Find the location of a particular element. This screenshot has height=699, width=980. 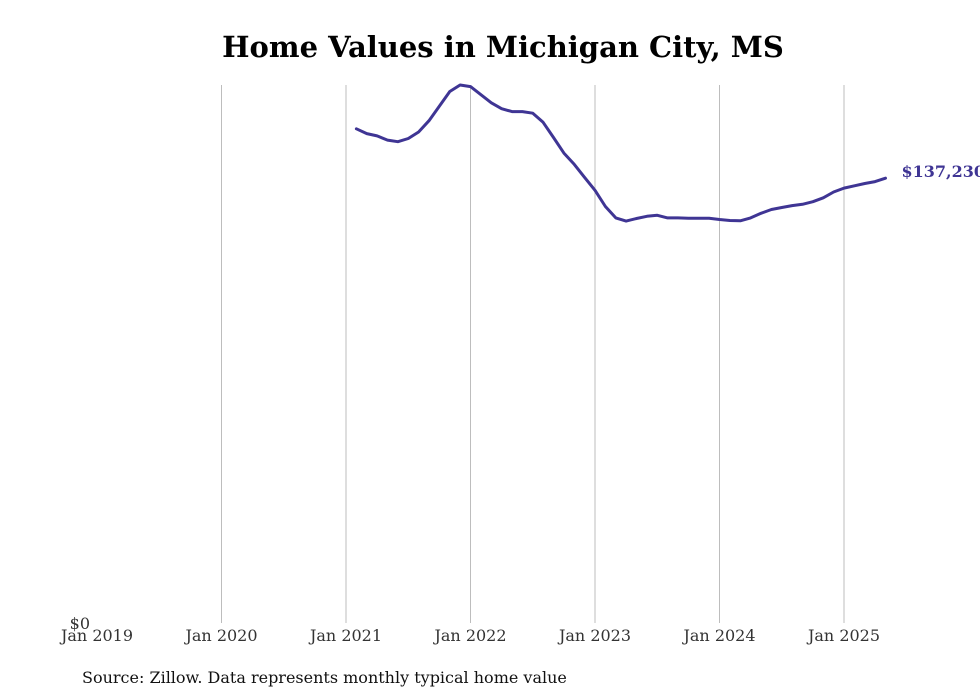

x-tick-label: Jan 2020 is located at coordinates (220, 635).